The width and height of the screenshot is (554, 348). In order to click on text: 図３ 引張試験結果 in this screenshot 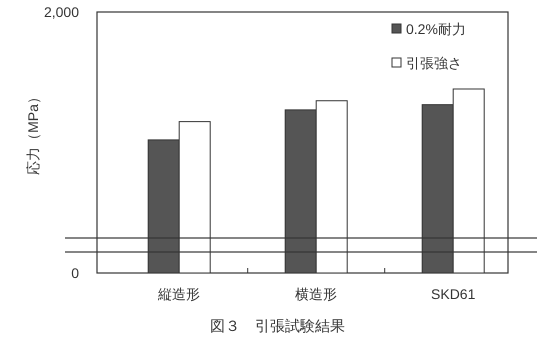, I will do `click(277, 326)`.